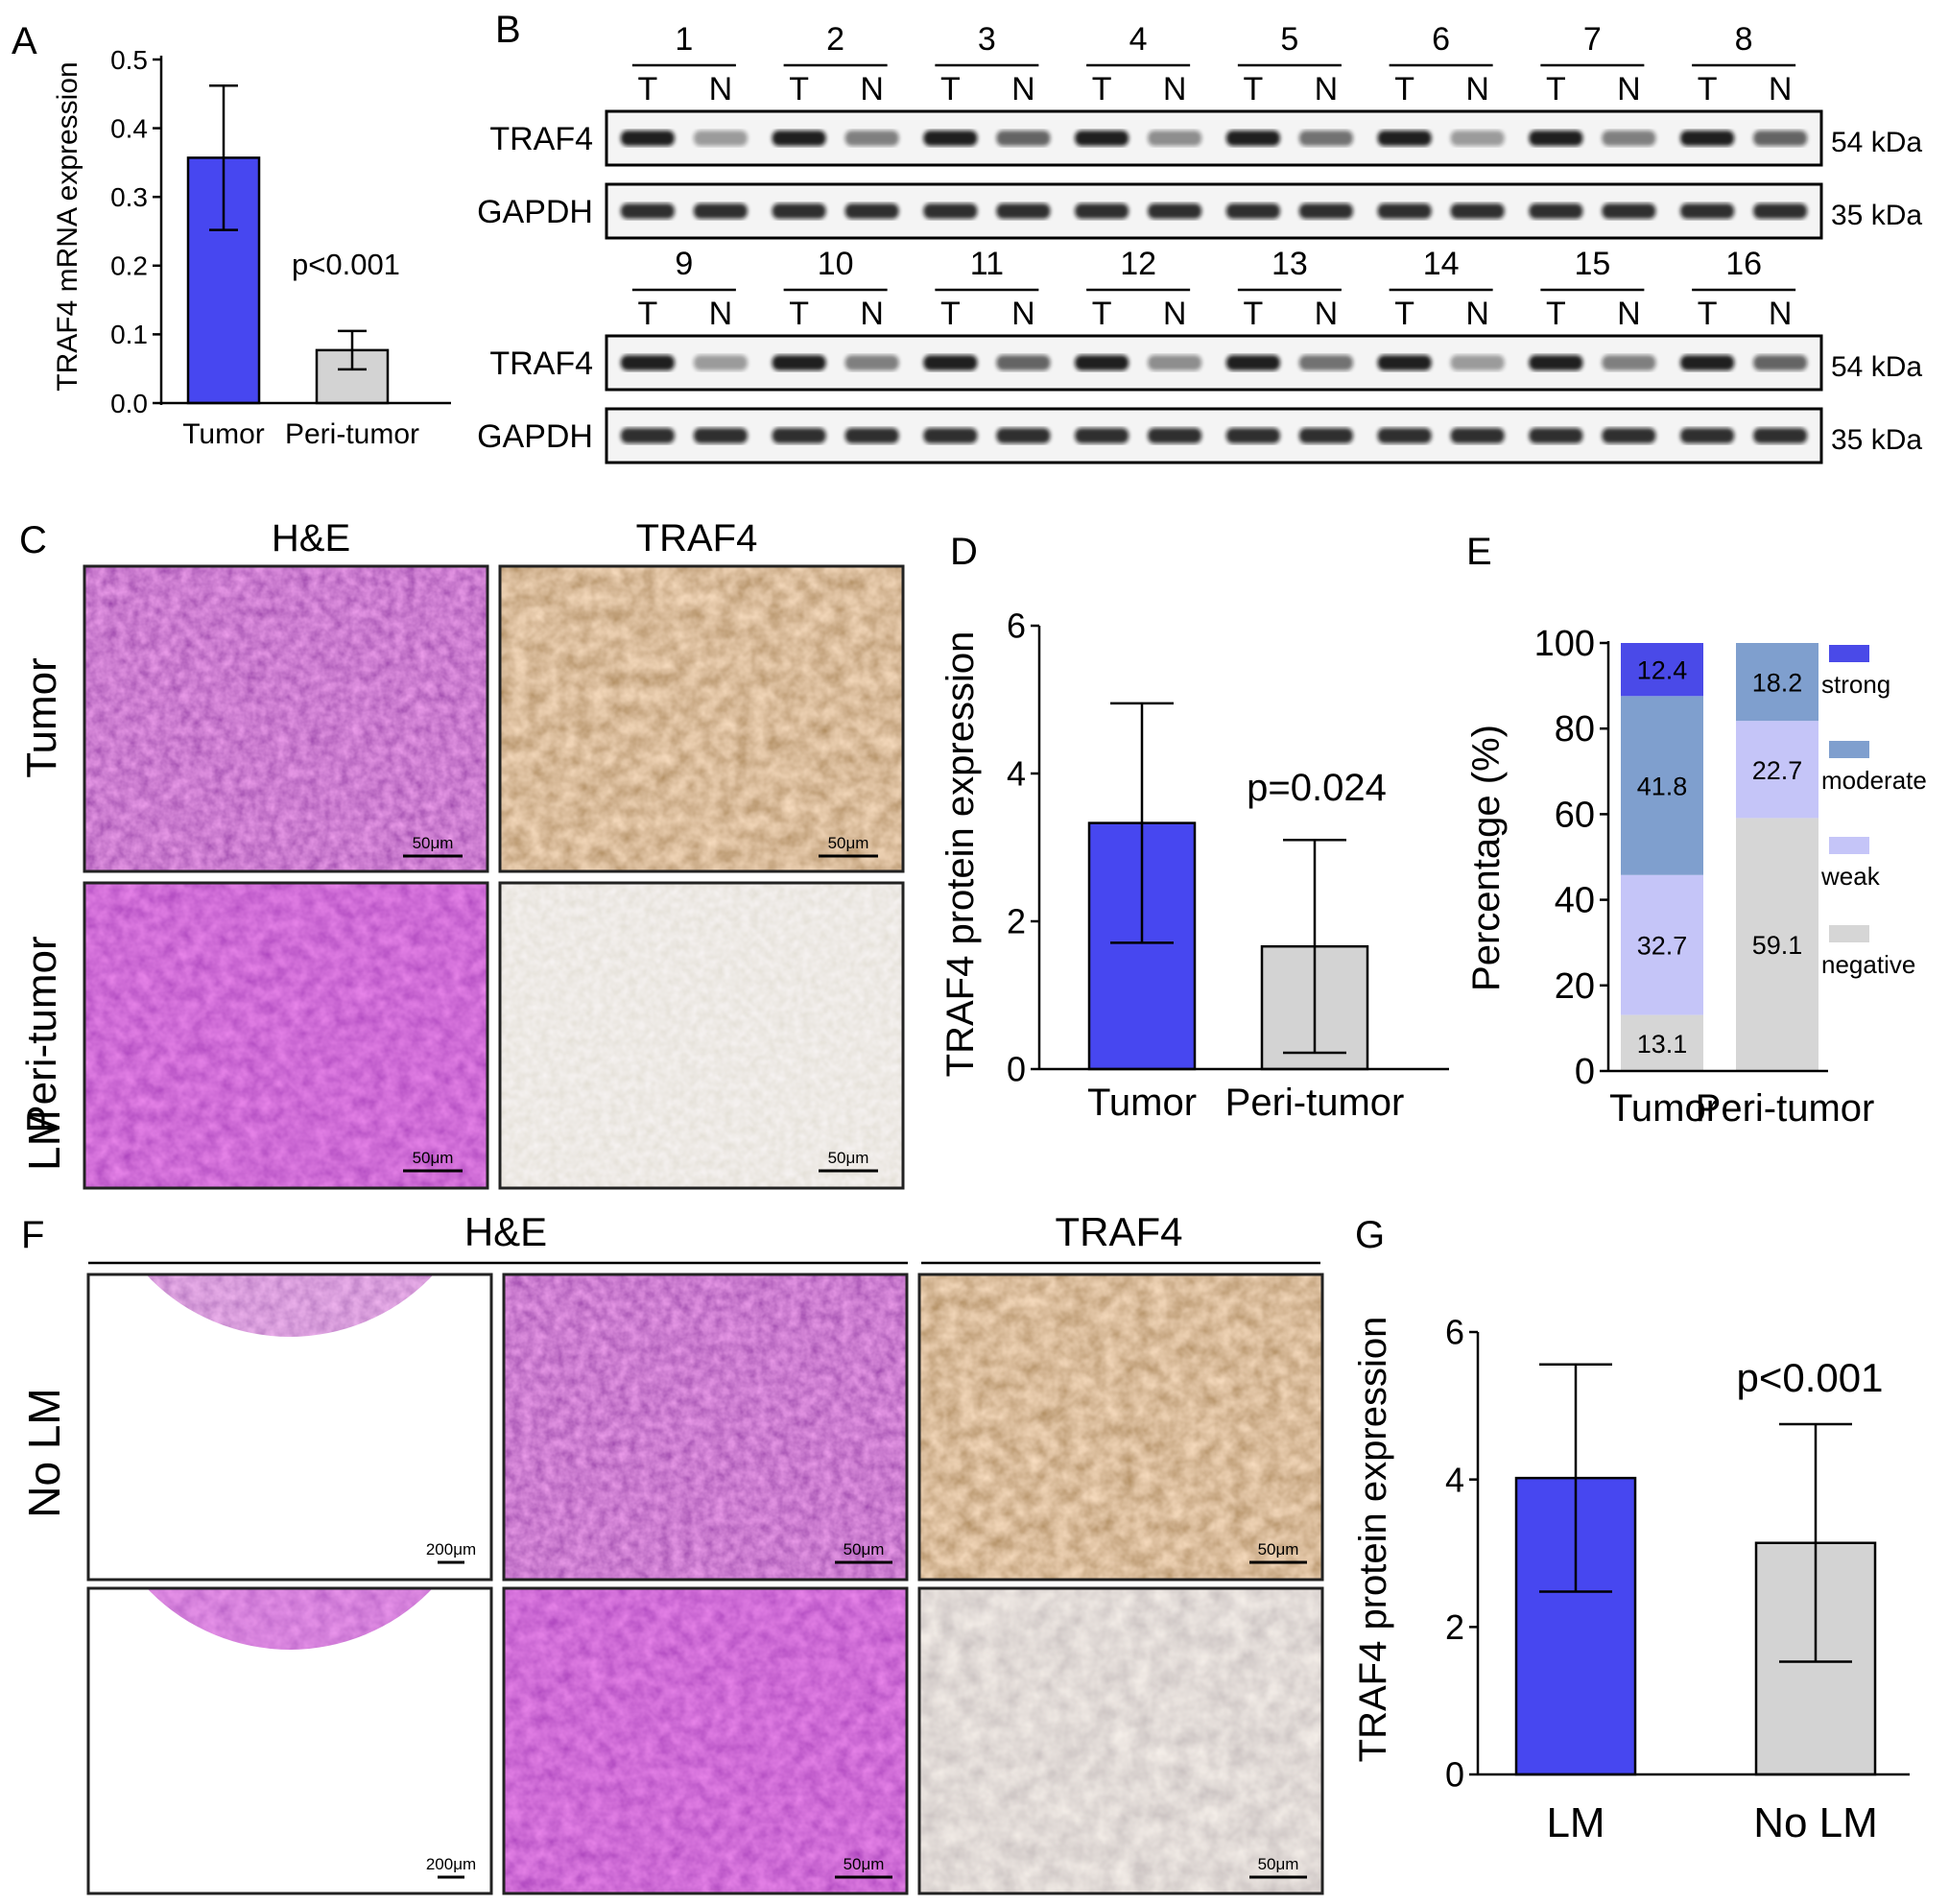 This screenshot has height=1904, width=1949. Describe the element at coordinates (1744, 40) in the screenshot. I see `blot-pair-number: 8` at that location.